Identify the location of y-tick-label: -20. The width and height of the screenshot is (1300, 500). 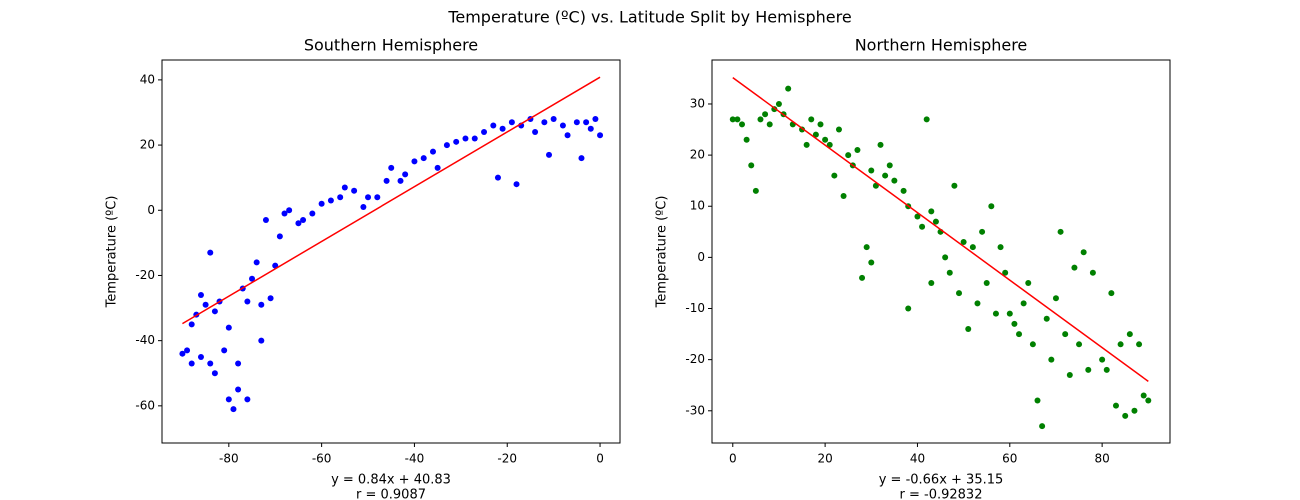
(145, 275).